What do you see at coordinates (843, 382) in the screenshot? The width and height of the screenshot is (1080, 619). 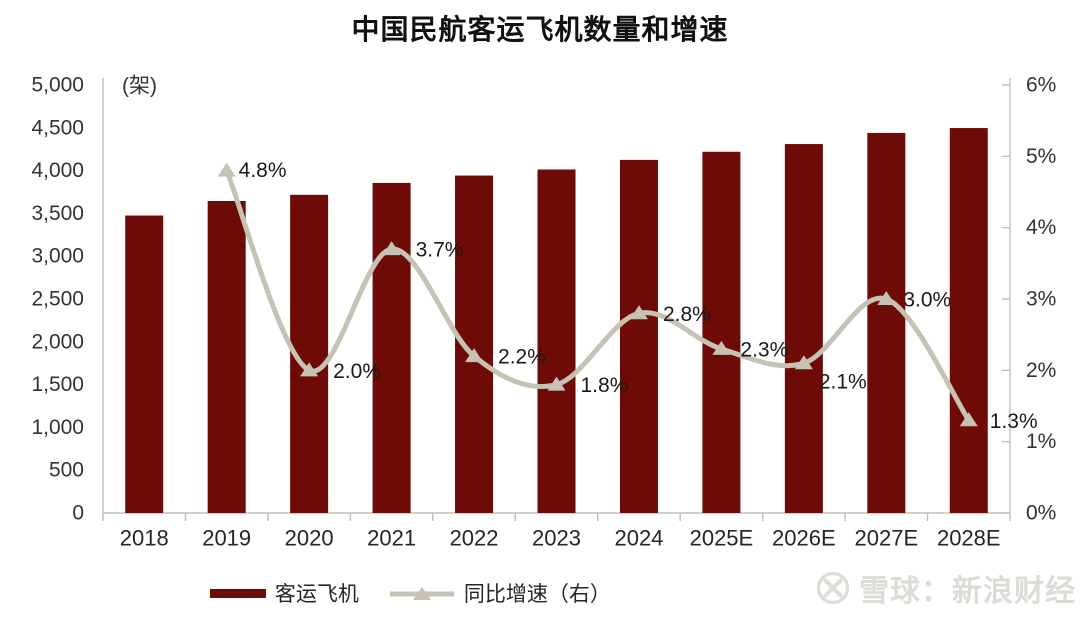 I see `svg-text: 2.1%` at bounding box center [843, 382].